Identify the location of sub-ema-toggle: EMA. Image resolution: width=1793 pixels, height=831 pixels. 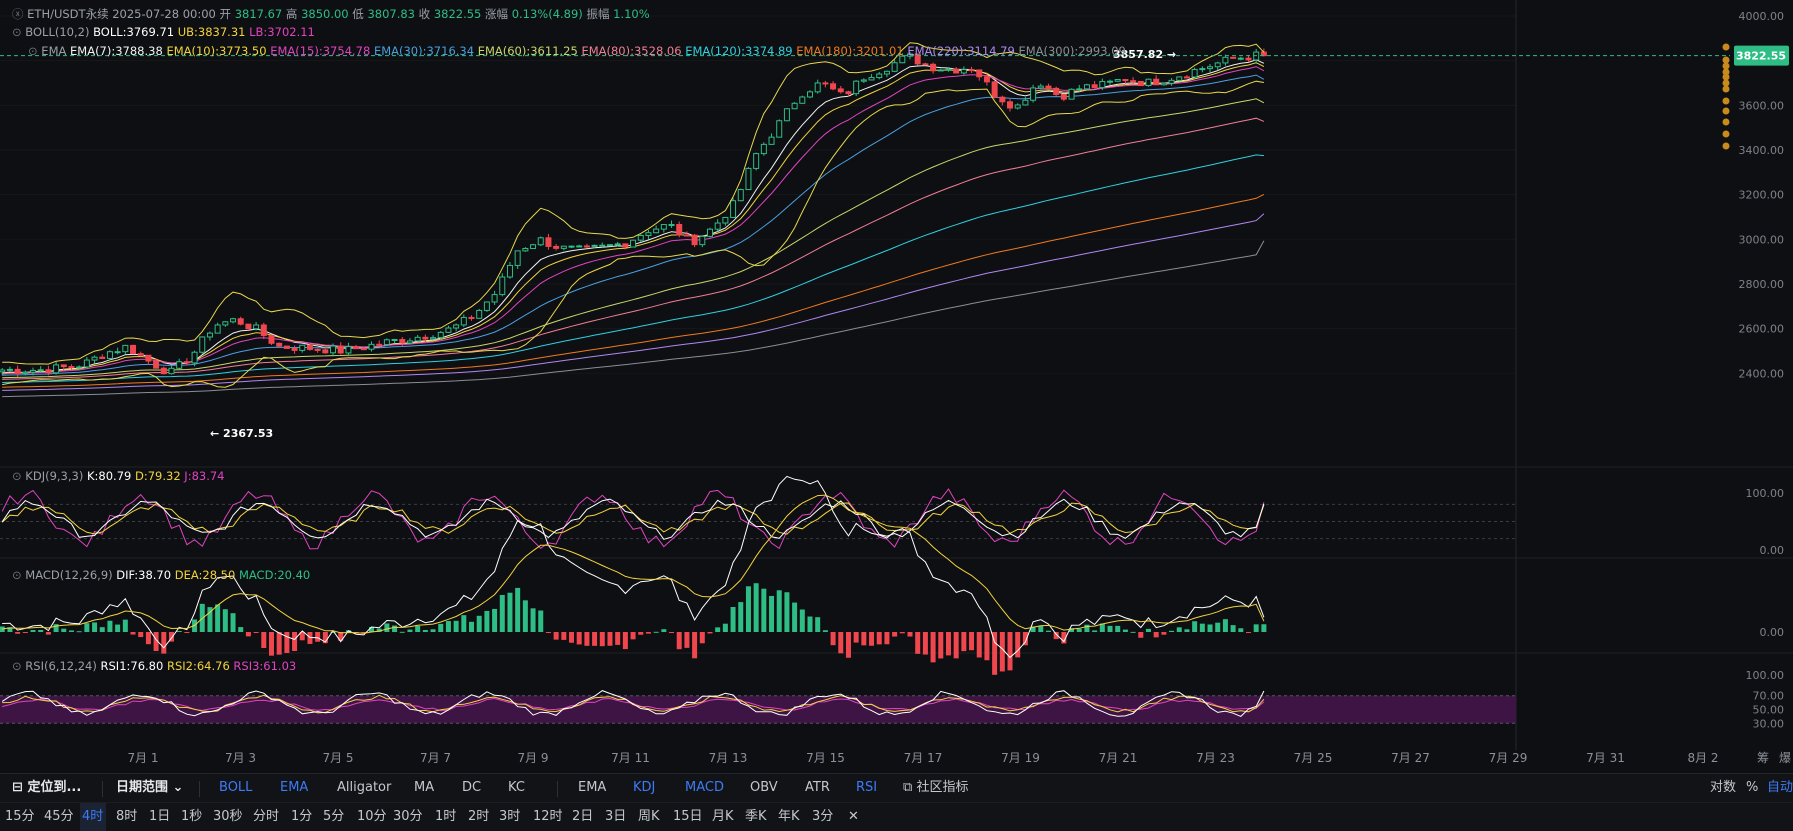
(592, 787).